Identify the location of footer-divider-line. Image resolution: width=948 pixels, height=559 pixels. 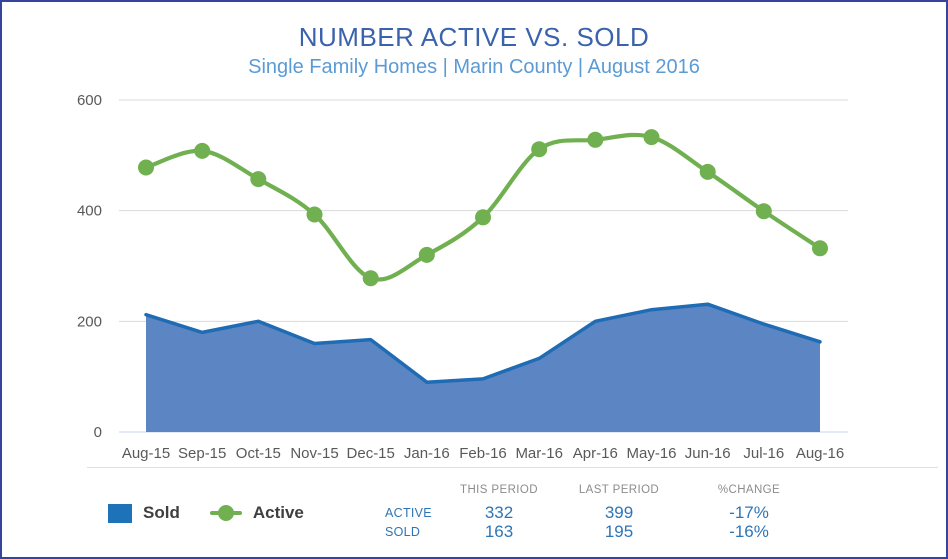
(512, 467).